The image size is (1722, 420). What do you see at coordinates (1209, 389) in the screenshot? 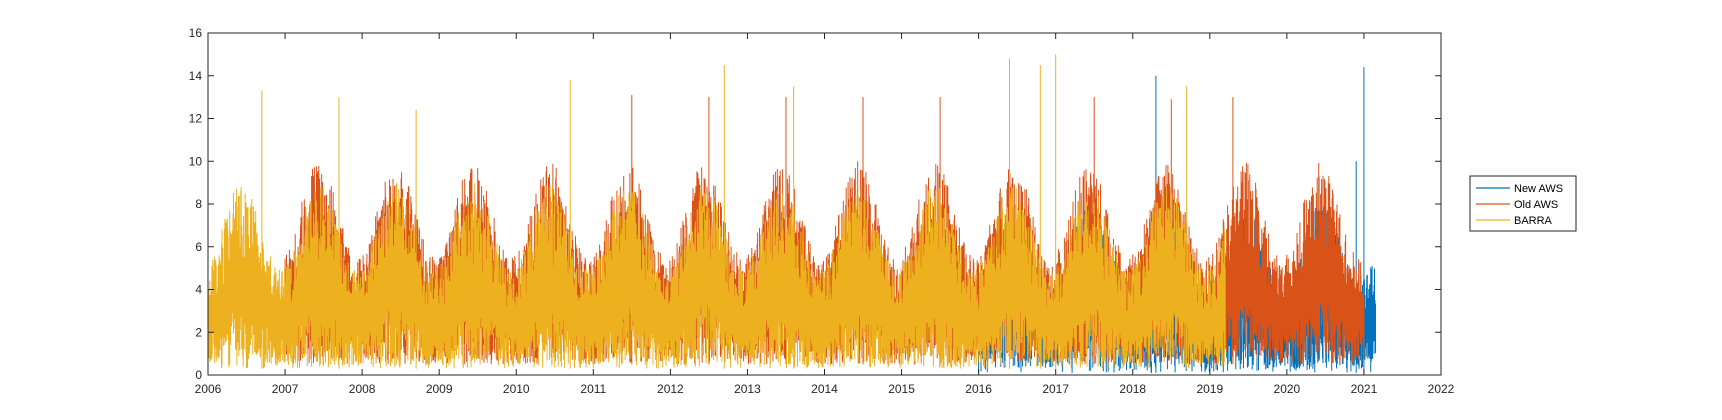
I see `x-tick-label: 2019` at bounding box center [1209, 389].